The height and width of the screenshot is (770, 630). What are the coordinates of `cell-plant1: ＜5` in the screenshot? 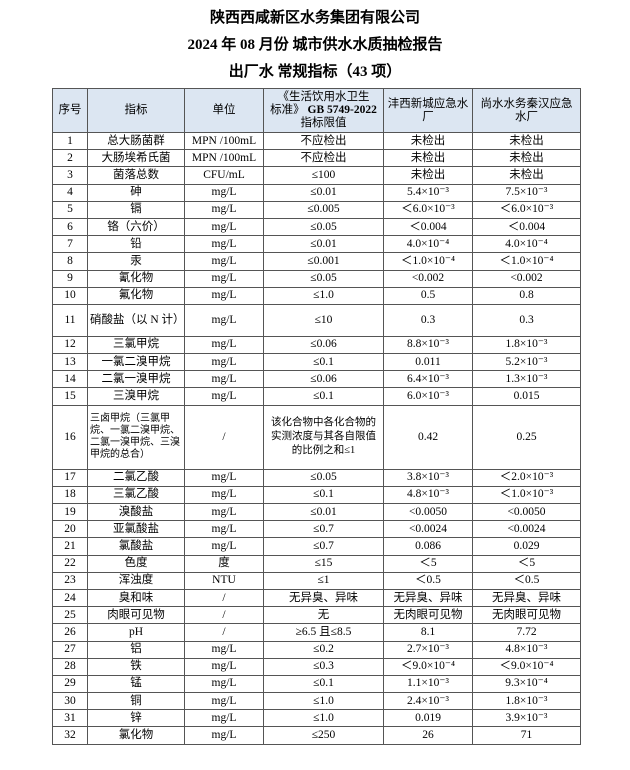 It's located at (428, 563).